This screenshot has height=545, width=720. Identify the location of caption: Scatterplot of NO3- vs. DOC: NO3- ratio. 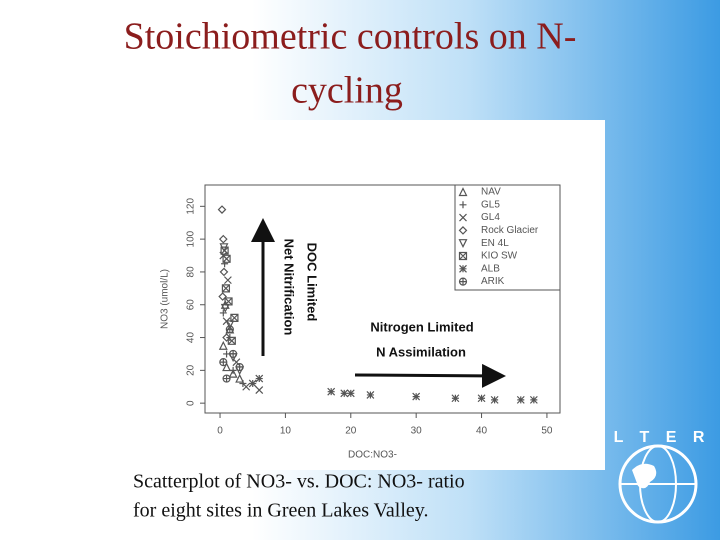
(299, 482).